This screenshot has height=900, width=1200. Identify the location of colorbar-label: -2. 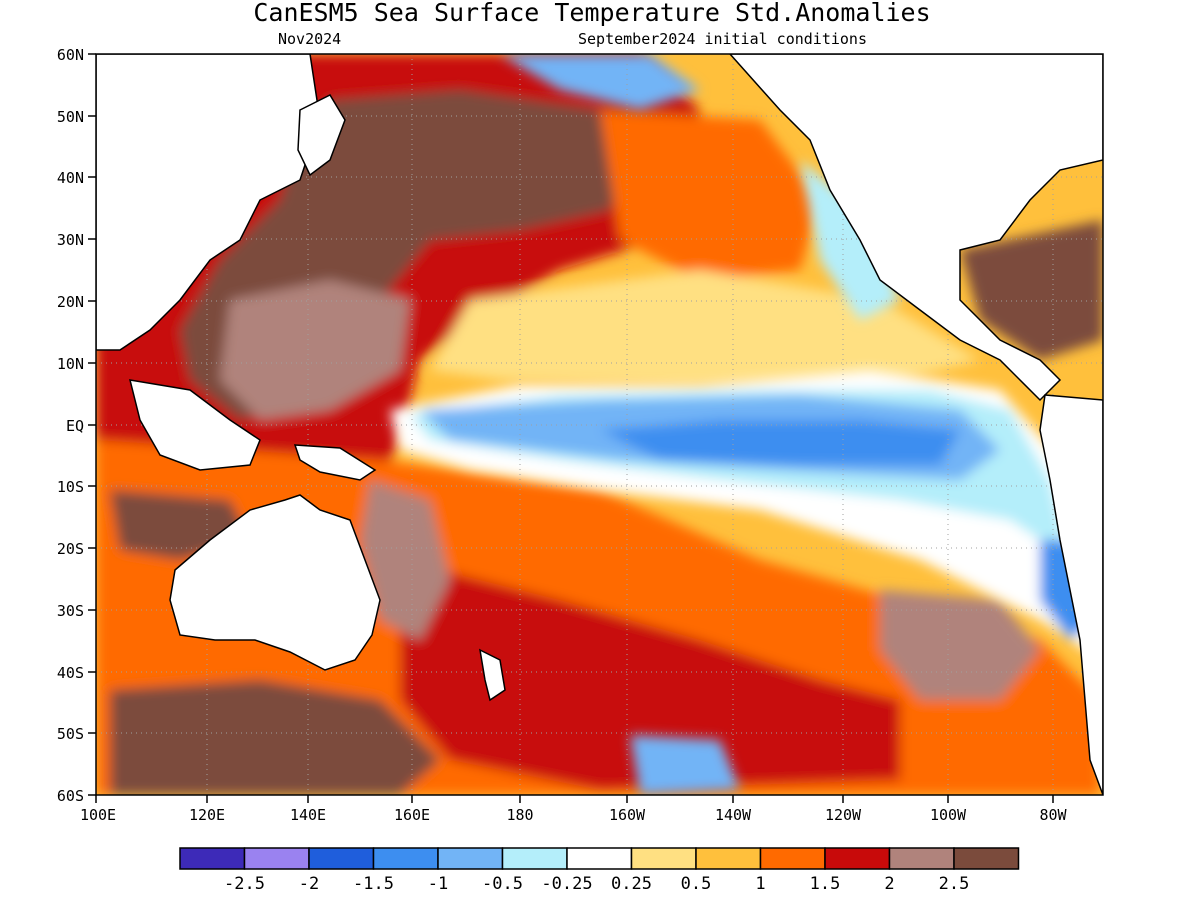
(309, 884).